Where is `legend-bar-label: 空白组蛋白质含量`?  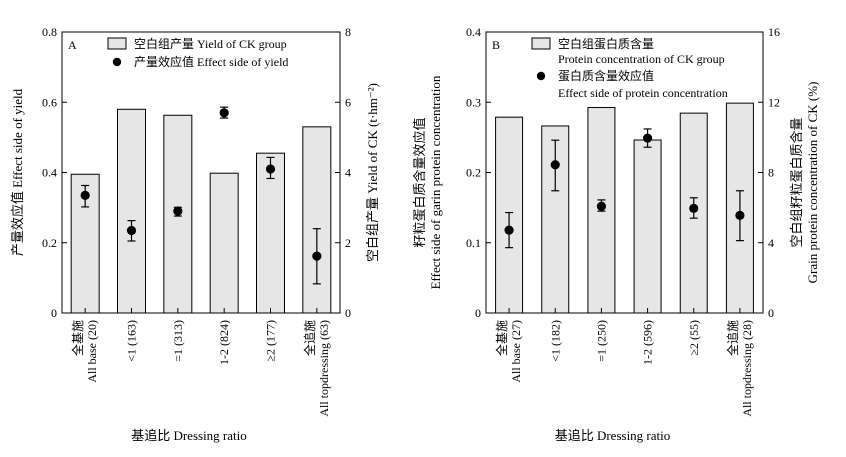 legend-bar-label: 空白组蛋白质含量 is located at coordinates (606, 43).